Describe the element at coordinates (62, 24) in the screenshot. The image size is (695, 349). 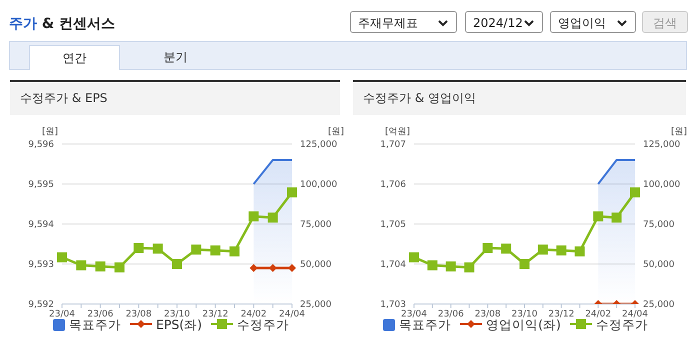
I see `text: 주가 & 컨센서스` at that location.